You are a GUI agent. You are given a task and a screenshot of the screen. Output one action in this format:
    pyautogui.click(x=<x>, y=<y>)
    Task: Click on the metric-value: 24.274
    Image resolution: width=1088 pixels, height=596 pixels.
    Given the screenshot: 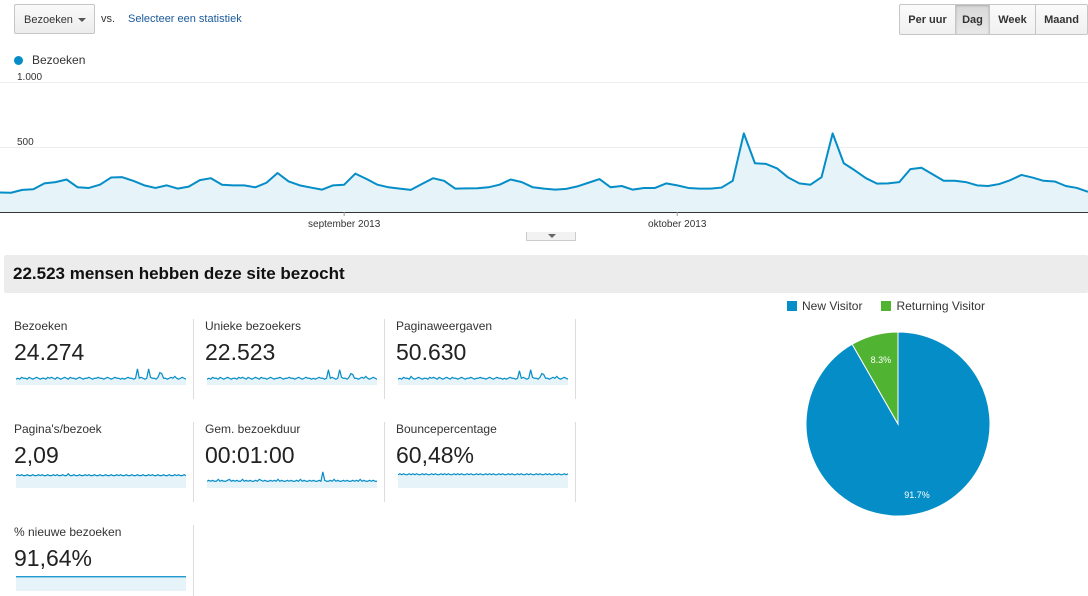 What is the action you would take?
    pyautogui.click(x=49, y=352)
    